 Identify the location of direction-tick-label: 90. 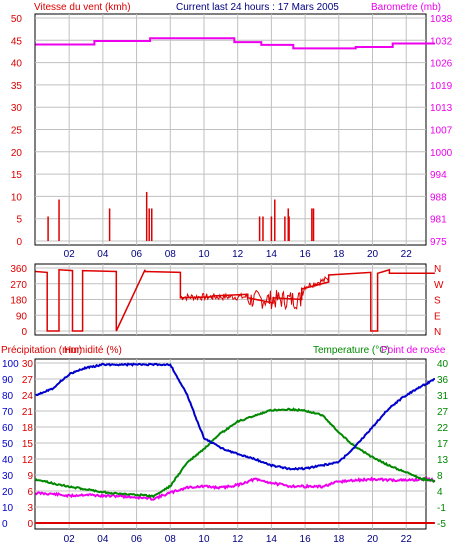
(22, 316).